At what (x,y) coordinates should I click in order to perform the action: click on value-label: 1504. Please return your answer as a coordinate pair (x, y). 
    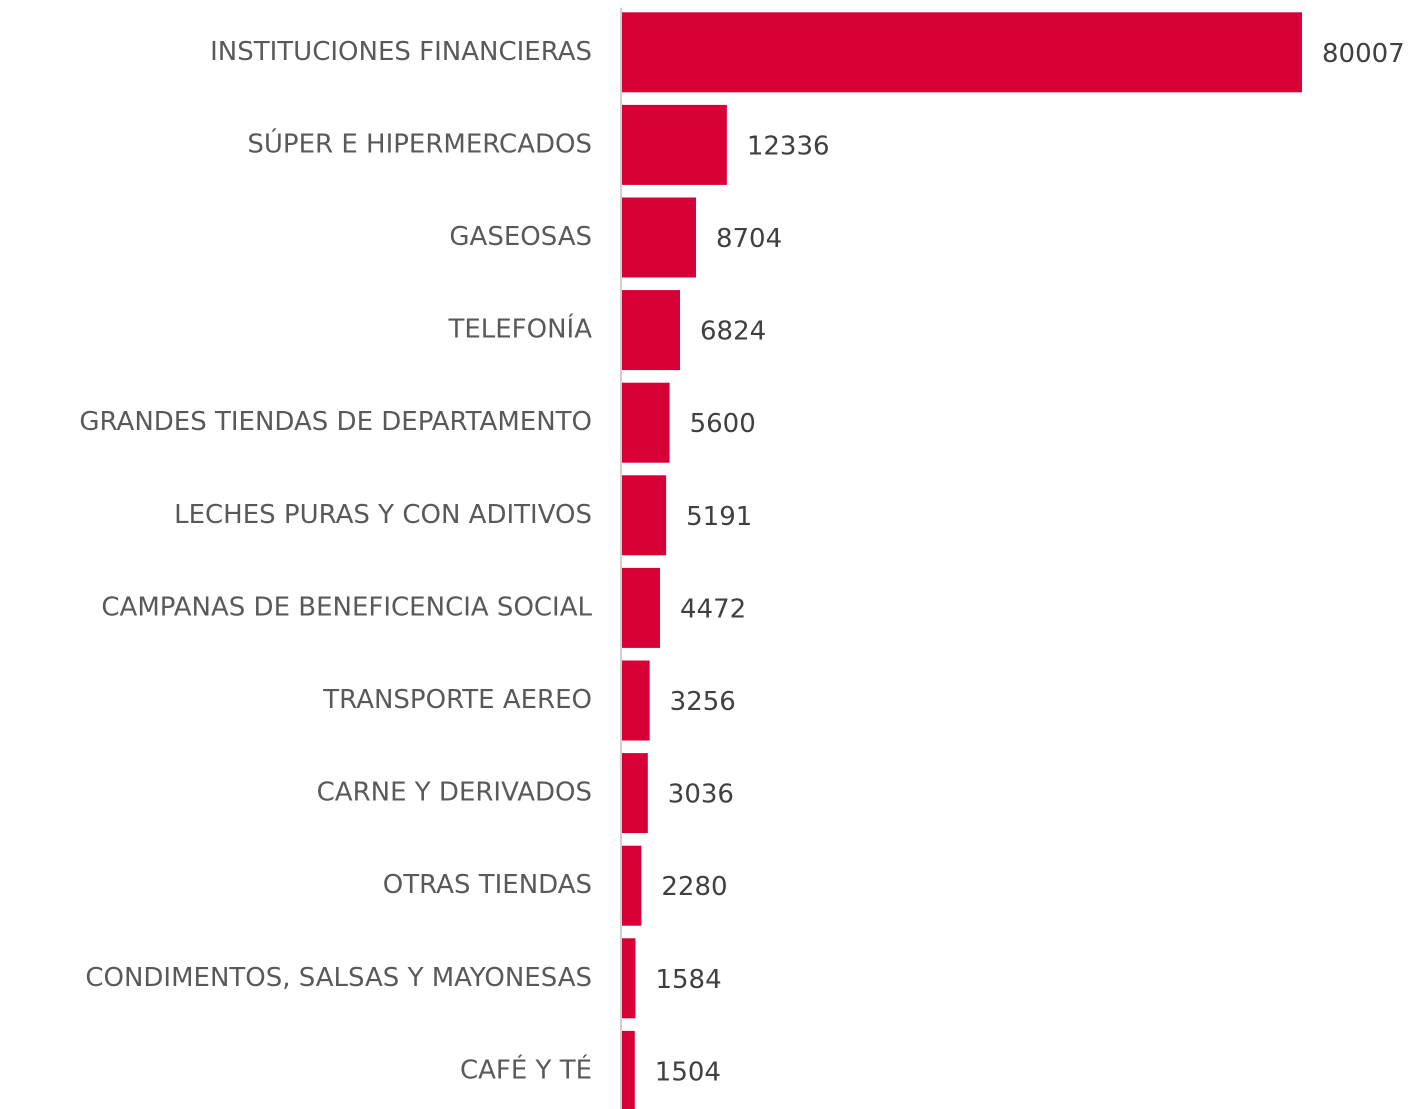
    Looking at the image, I should click on (688, 1072).